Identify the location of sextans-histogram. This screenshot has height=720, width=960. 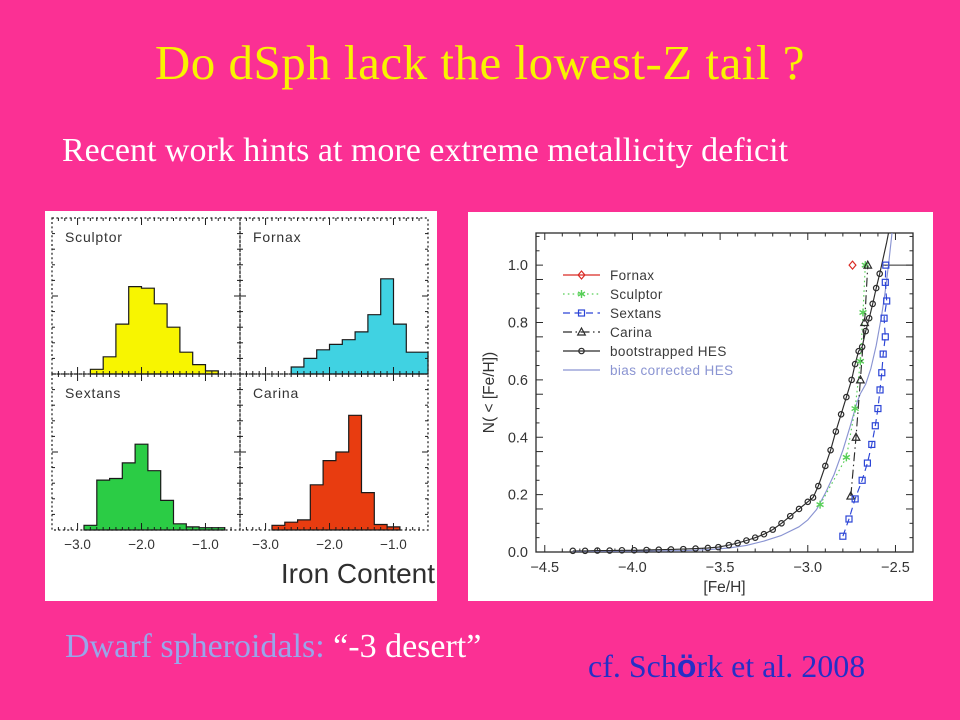
(154, 487).